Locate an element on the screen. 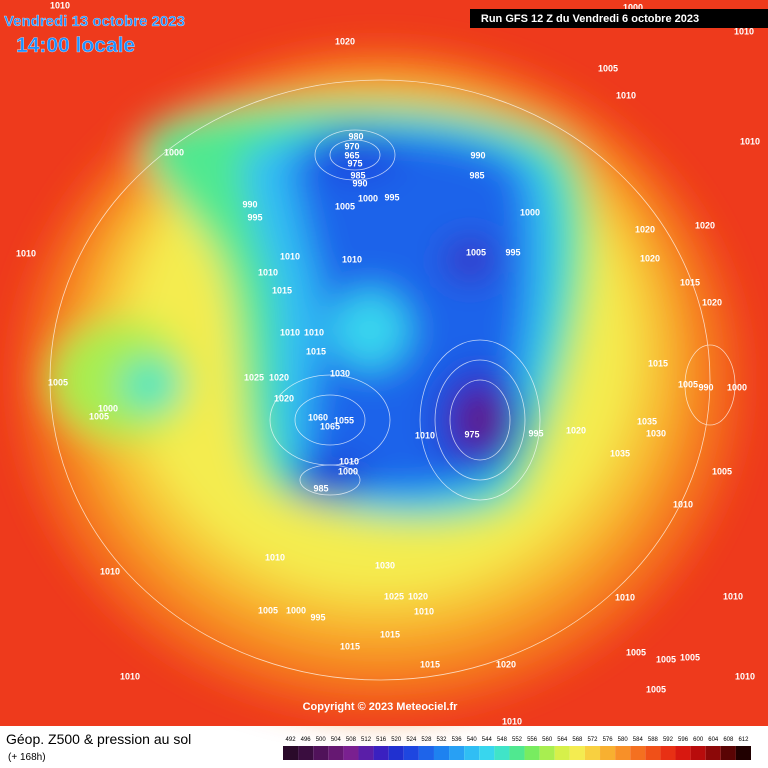  colorbar-label: 612 is located at coordinates (743, 740).